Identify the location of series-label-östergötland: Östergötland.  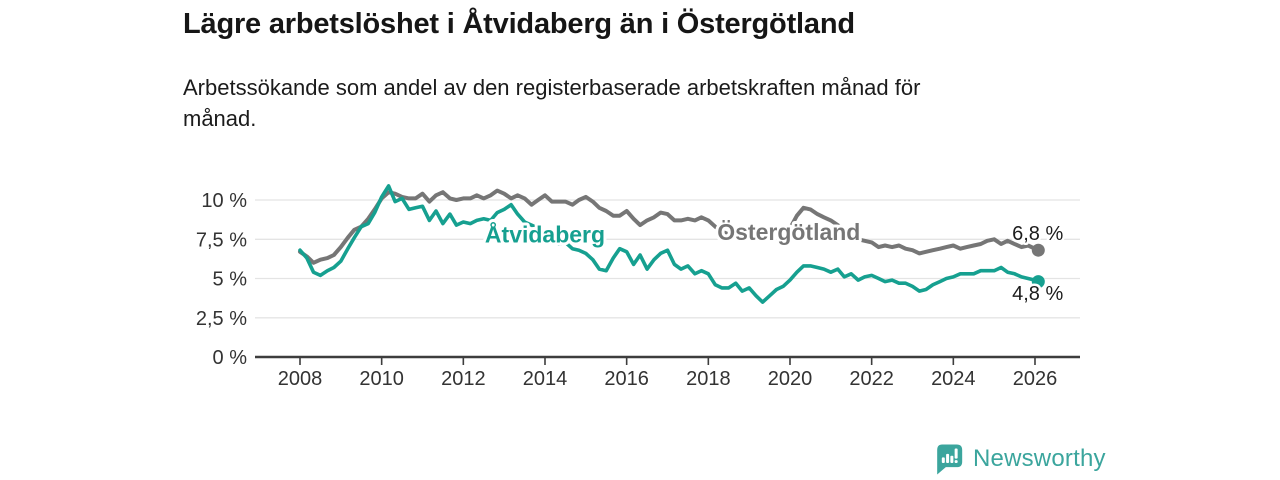
(788, 232).